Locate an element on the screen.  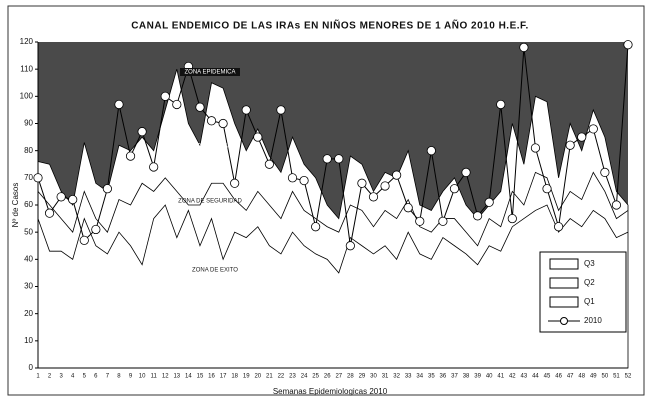
x-tick-label: 9 is located at coordinates (131, 377).